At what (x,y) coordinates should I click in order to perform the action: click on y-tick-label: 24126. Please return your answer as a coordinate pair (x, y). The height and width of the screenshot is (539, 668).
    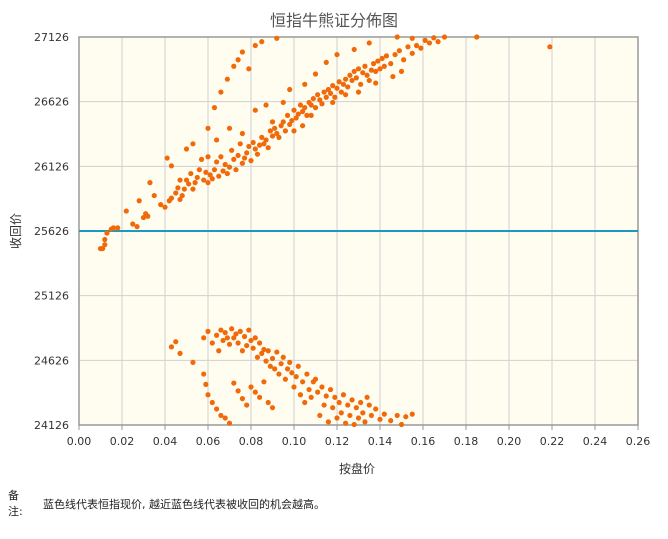
    Looking at the image, I should click on (51, 425).